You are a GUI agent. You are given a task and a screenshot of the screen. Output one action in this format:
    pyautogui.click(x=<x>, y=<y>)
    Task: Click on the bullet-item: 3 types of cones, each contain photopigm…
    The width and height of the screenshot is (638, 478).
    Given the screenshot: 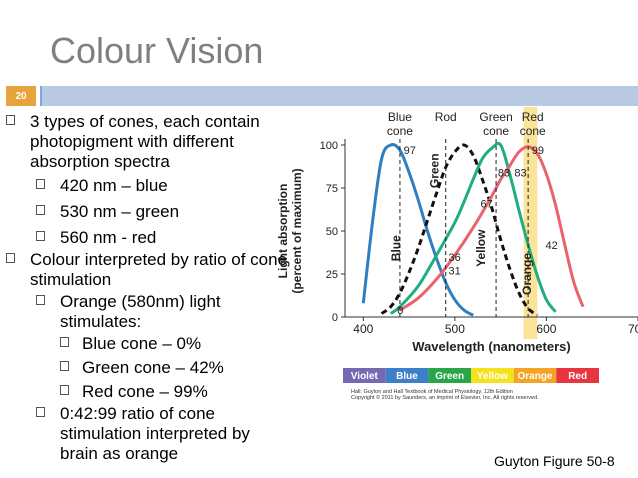 What is the action you would take?
    pyautogui.click(x=151, y=142)
    